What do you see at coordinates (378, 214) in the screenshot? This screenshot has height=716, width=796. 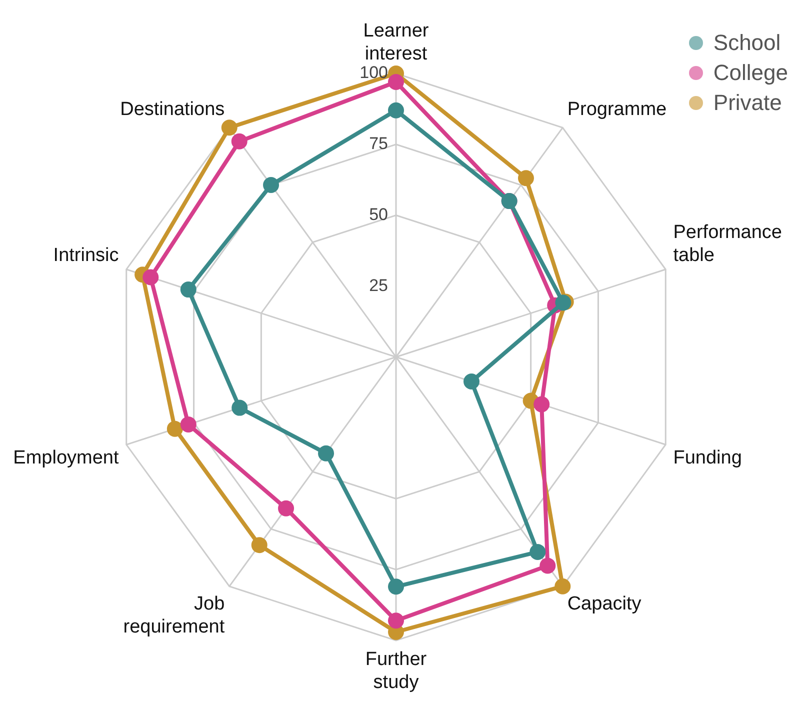 I see `y-tick-label: 50` at bounding box center [378, 214].